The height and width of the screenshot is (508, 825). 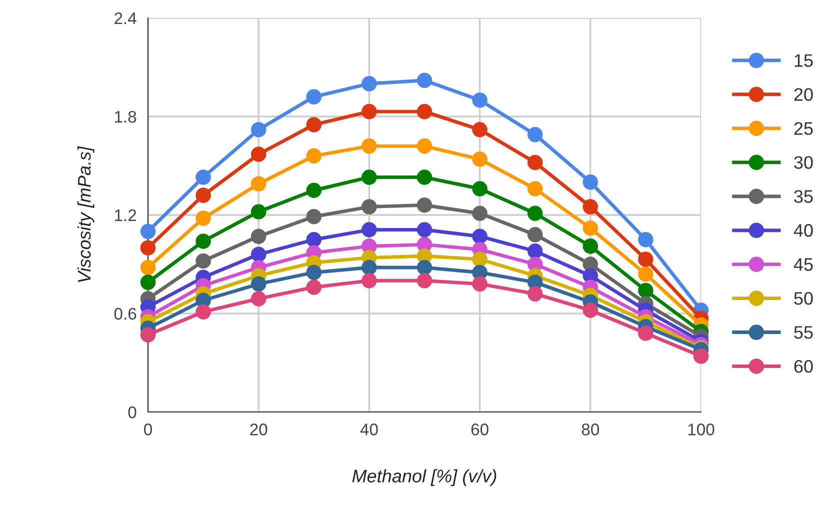 I want to click on x-tick-label: 100, so click(x=701, y=430).